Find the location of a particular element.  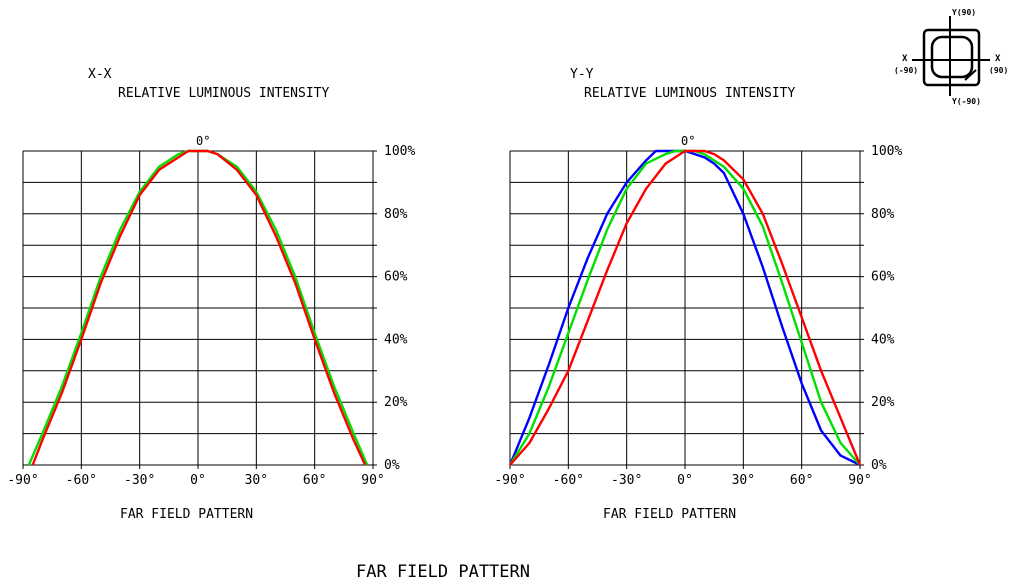

chart-xx-top-label: 0° is located at coordinates (203, 141).